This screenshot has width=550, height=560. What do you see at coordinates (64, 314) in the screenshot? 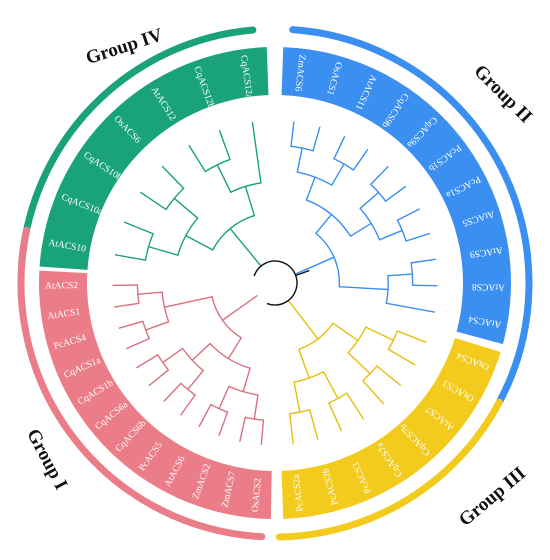
I see `leaf-label: AtACS1` at bounding box center [64, 314].